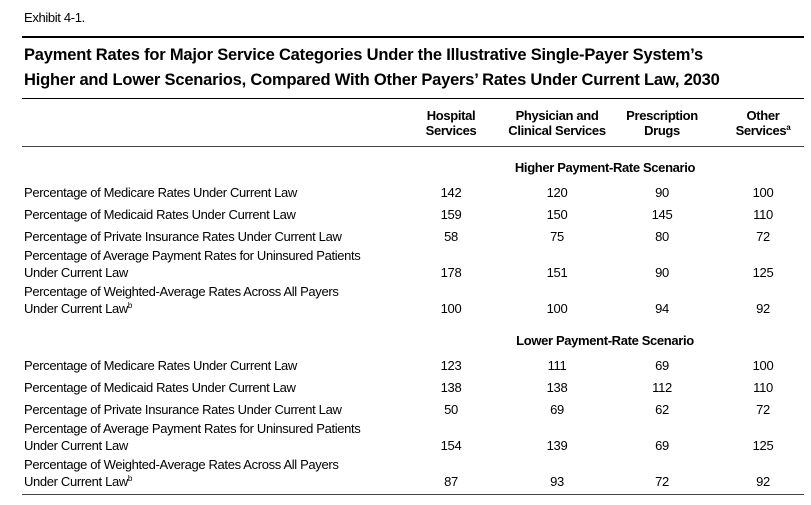 This screenshot has width=811, height=505. I want to click on cell-value: 123, so click(451, 365).